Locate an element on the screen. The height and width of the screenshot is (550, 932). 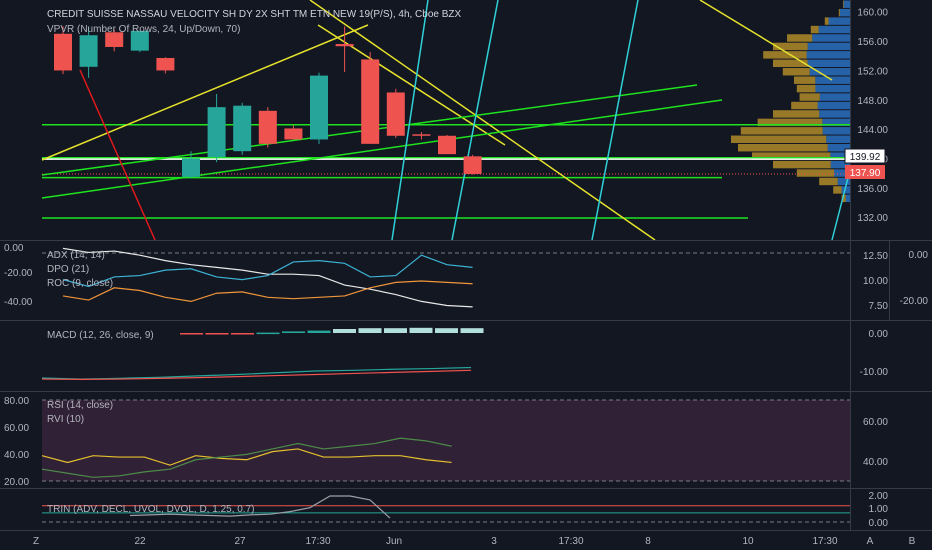
adx-series-line is located at coordinates (267, 277).